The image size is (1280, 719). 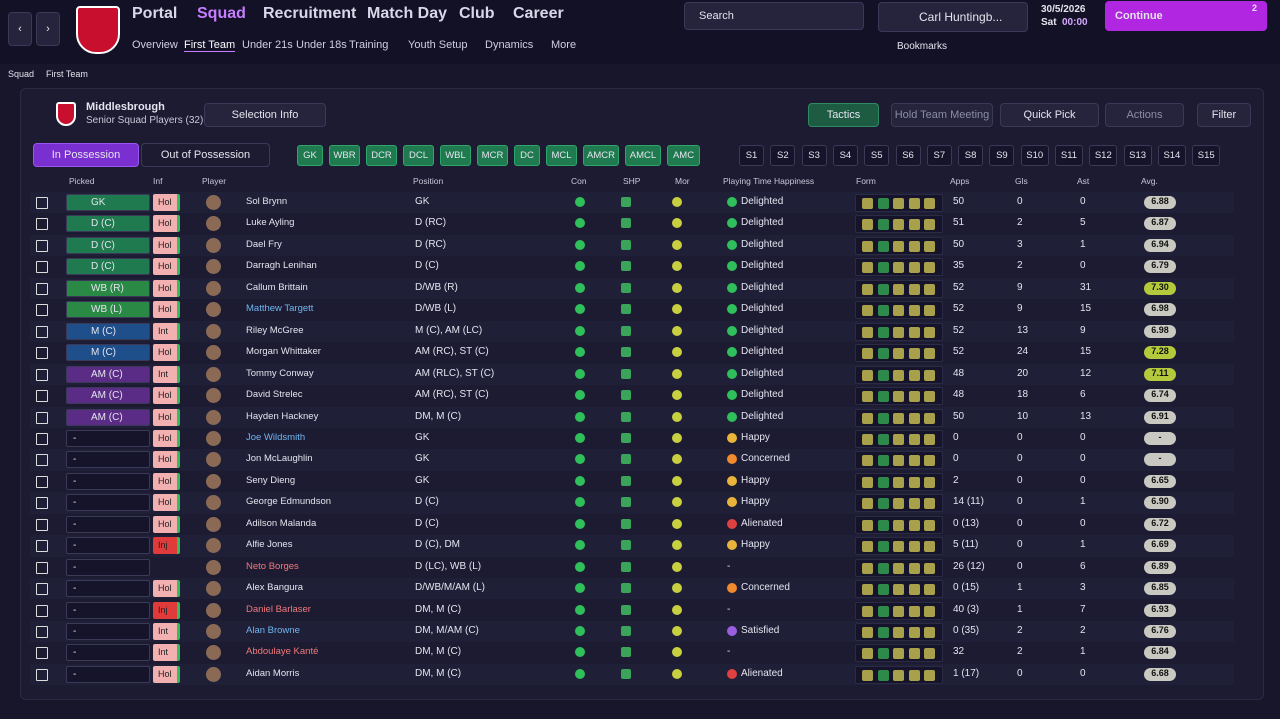 What do you see at coordinates (579, 181) in the screenshot?
I see `column-header: Con` at bounding box center [579, 181].